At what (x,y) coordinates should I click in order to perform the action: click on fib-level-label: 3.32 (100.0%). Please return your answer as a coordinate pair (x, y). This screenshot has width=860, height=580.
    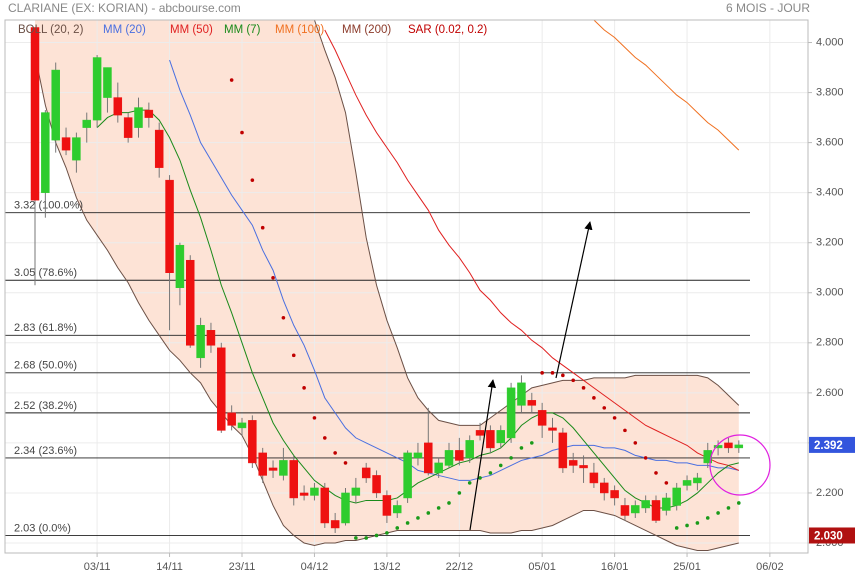
    Looking at the image, I should click on (48, 206).